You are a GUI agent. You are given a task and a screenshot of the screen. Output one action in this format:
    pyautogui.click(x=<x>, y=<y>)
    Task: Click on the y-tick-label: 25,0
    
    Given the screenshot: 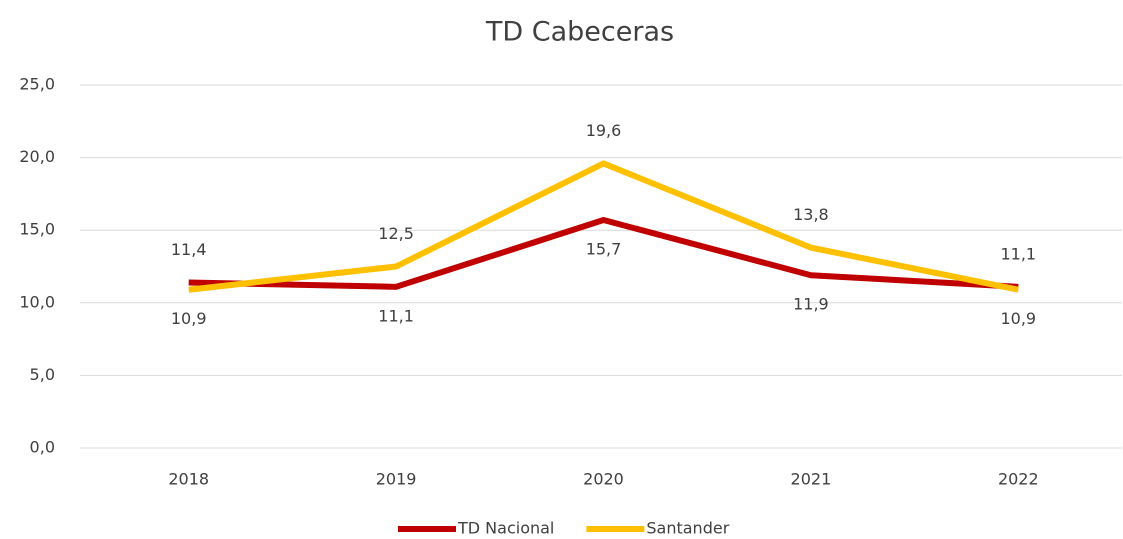 What is the action you would take?
    pyautogui.click(x=37, y=84)
    